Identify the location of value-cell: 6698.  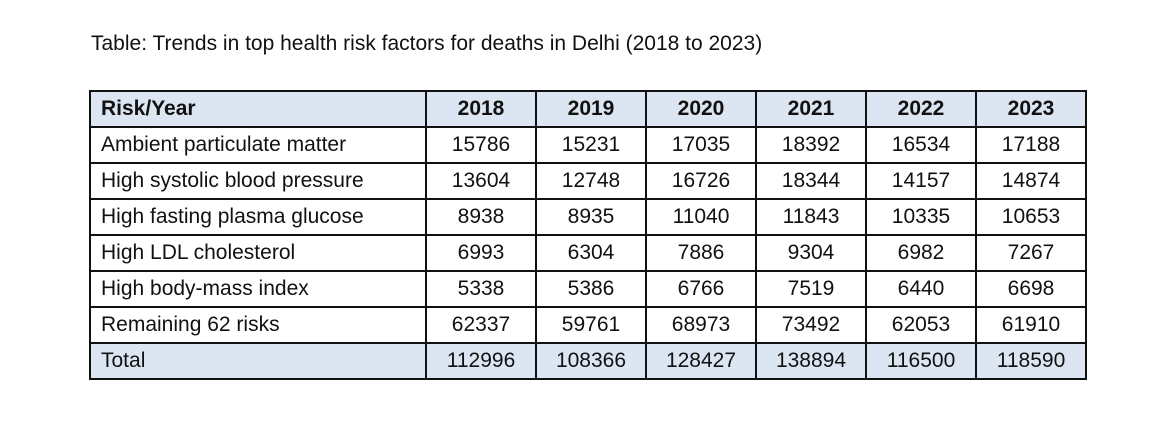
(1031, 289).